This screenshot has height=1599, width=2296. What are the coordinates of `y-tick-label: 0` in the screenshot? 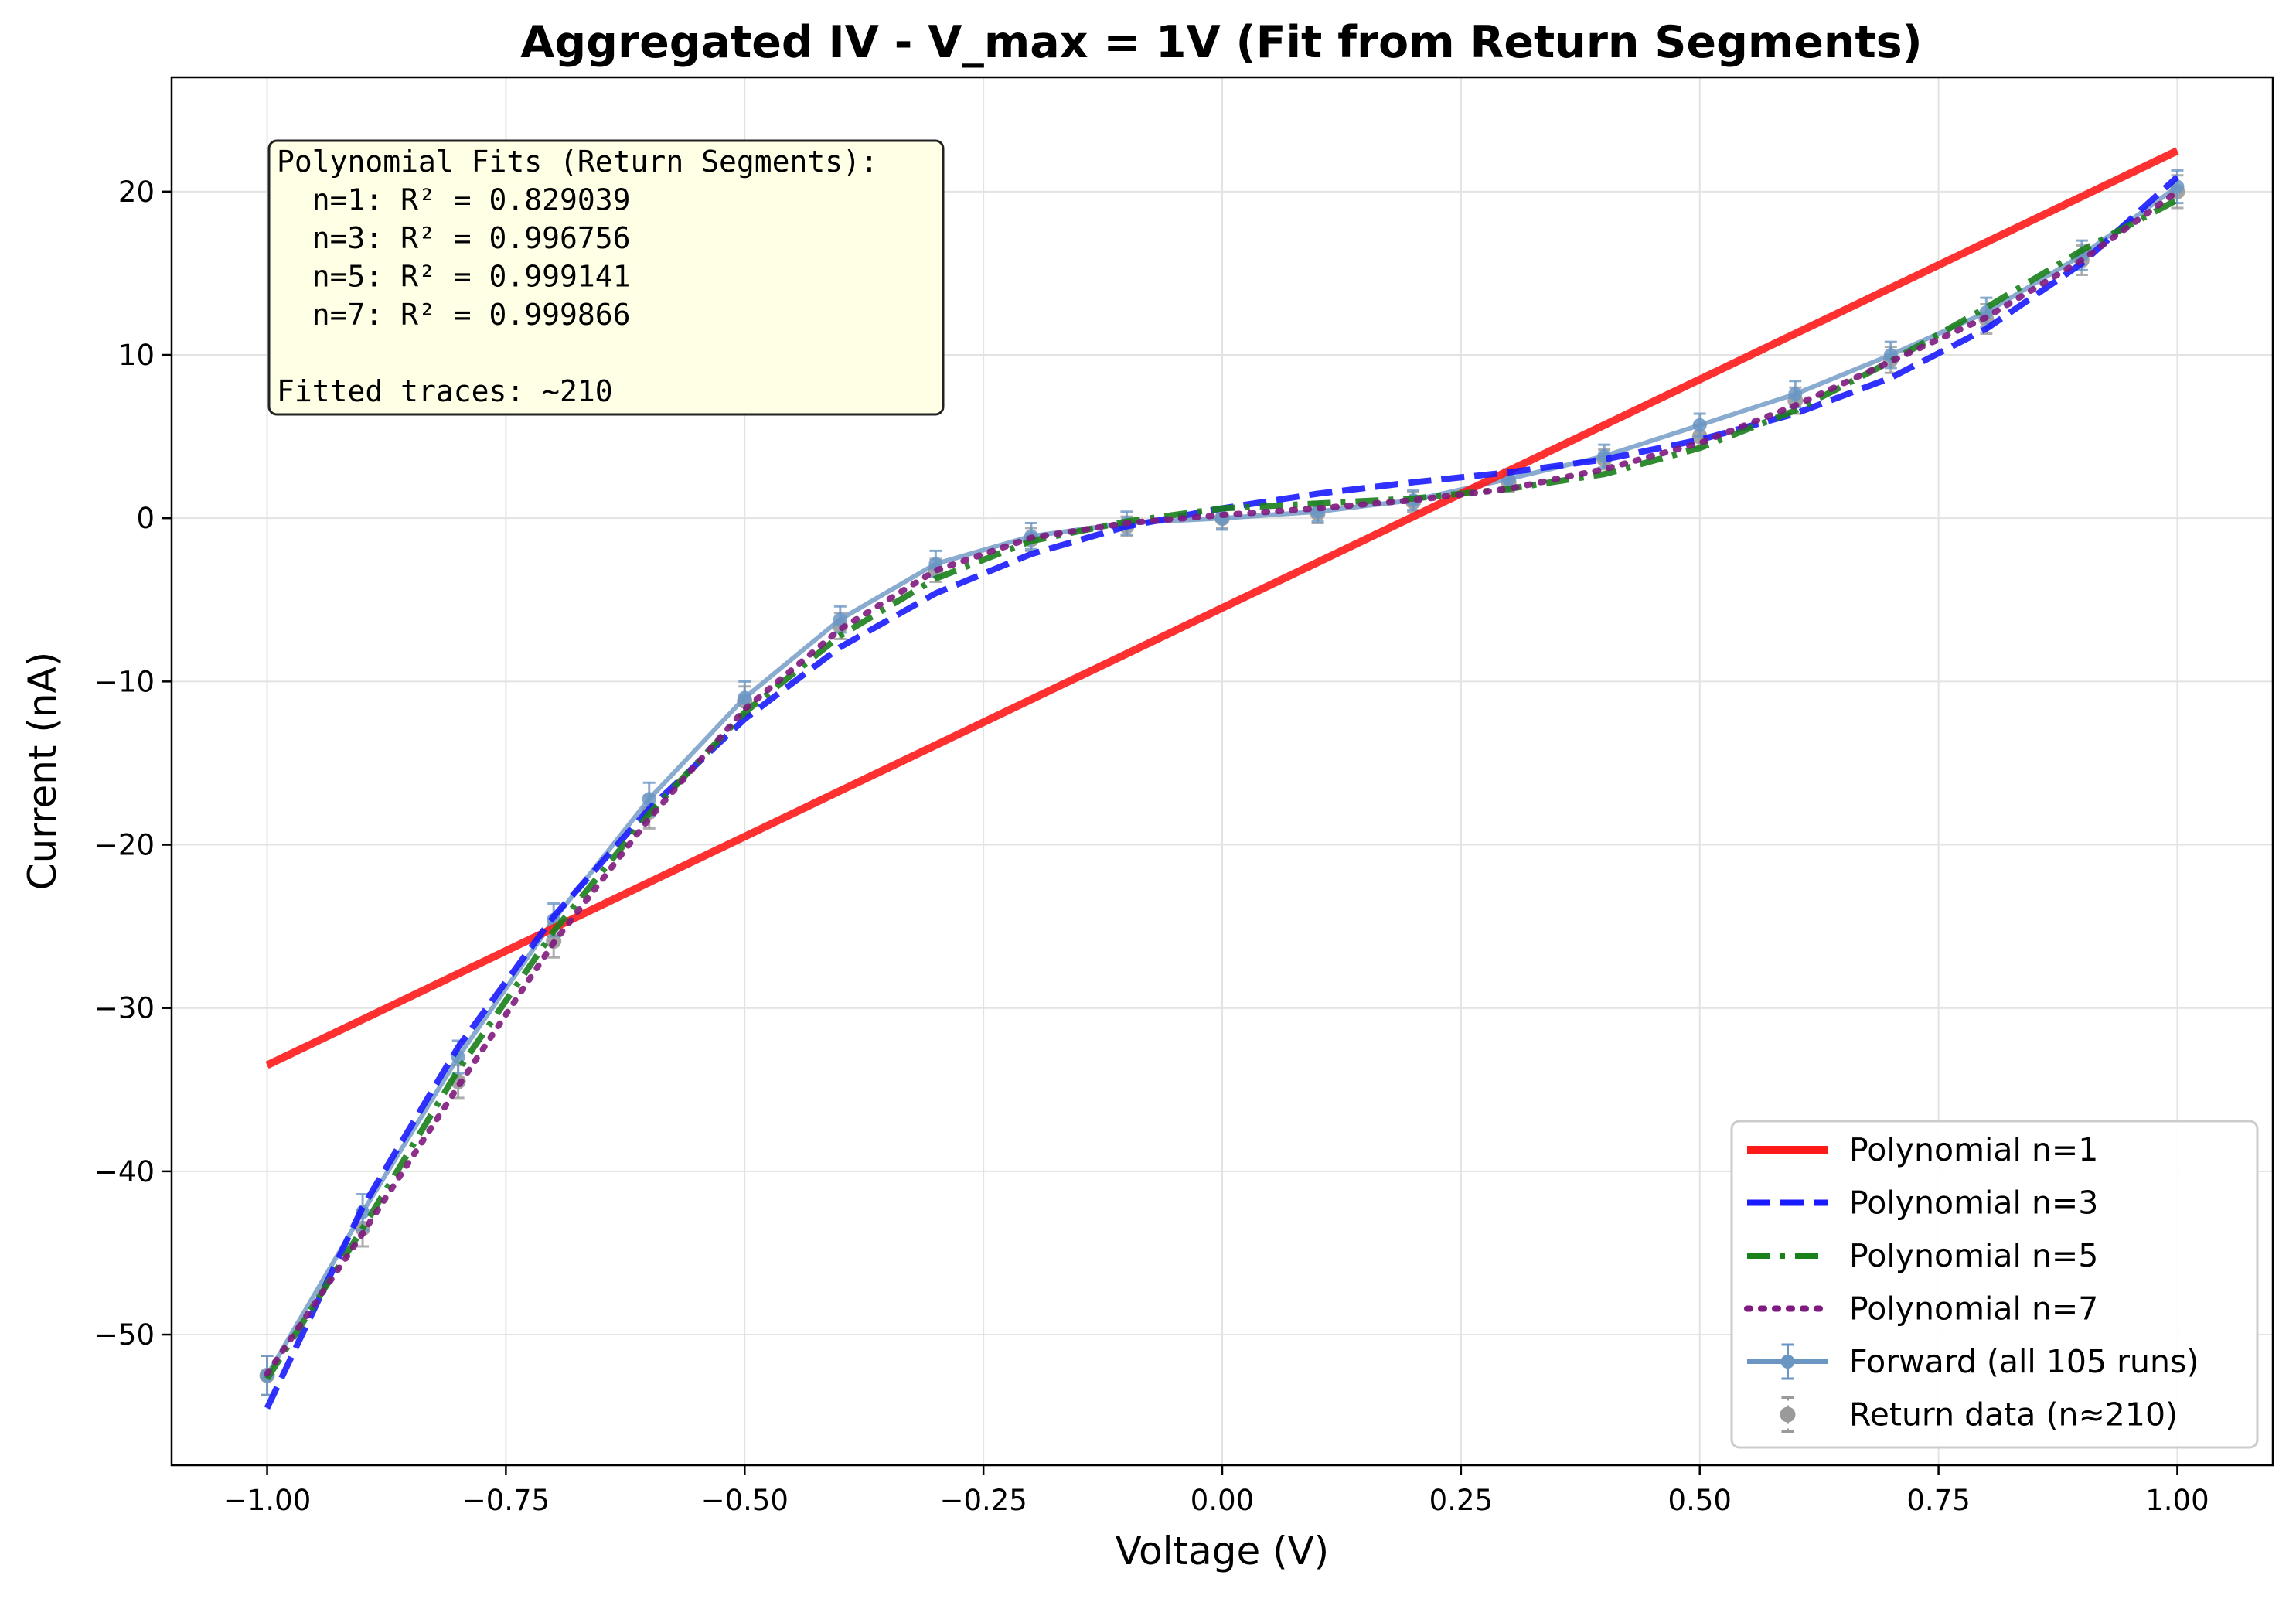 It's located at (145, 518).